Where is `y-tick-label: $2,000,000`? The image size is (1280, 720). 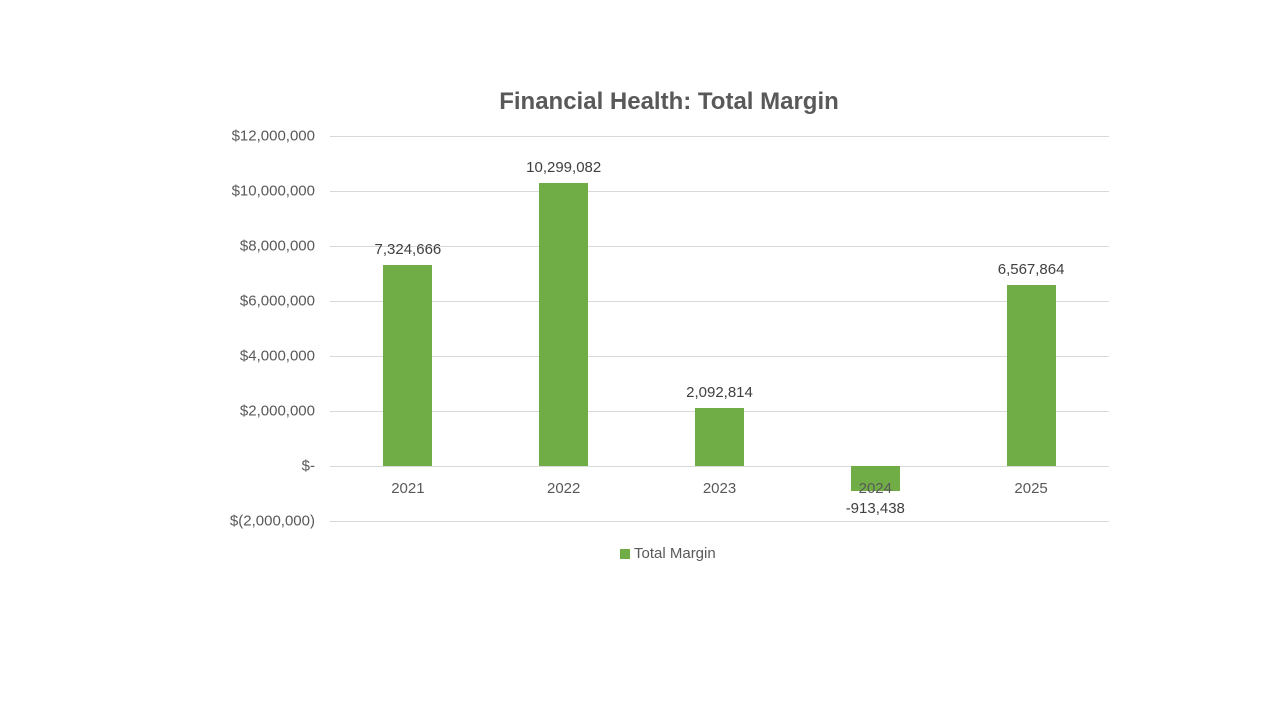
y-tick-label: $2,000,000 is located at coordinates (277, 411).